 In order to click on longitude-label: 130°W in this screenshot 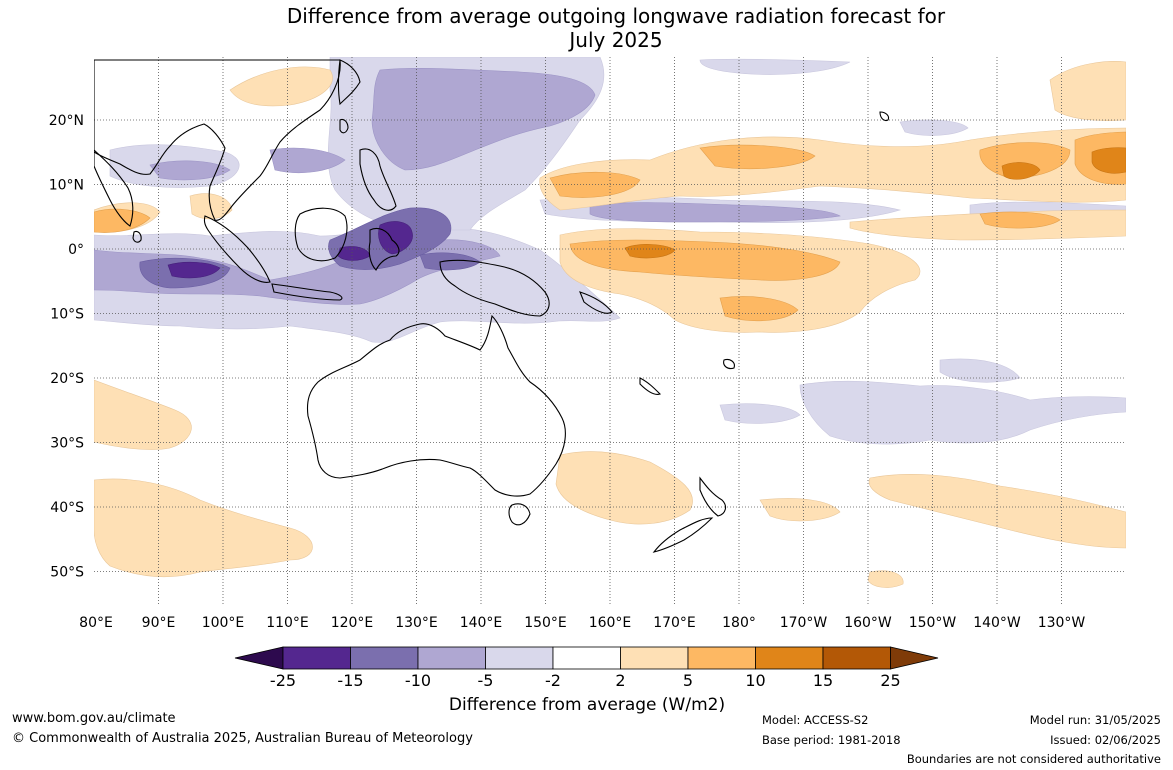, I will do `click(1062, 623)`.